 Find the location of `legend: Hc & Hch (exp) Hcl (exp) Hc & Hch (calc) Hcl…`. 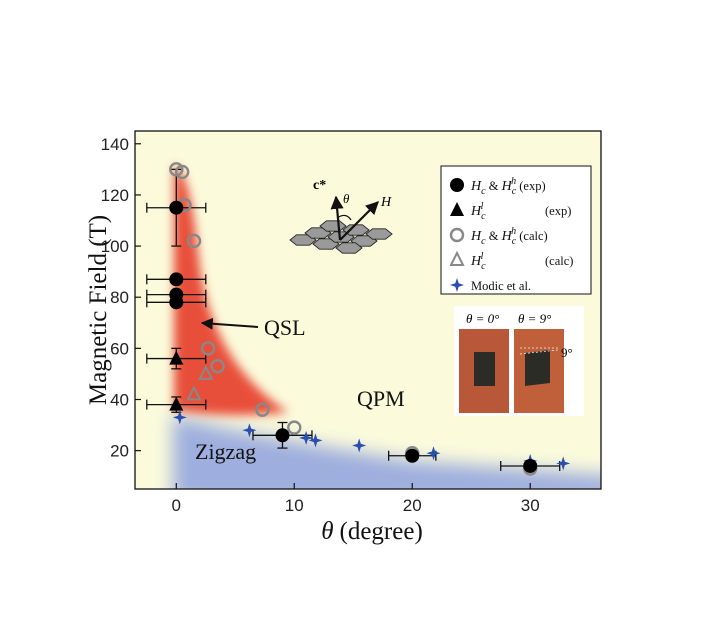

legend: Hc & Hch (exp) Hcl (exp) Hc & Hch (calc) Hcl… is located at coordinates (516, 230).